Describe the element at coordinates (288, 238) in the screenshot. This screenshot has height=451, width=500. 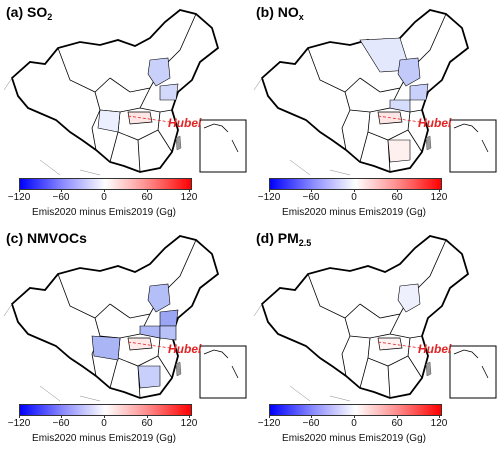
I see `species-name: PM` at that location.